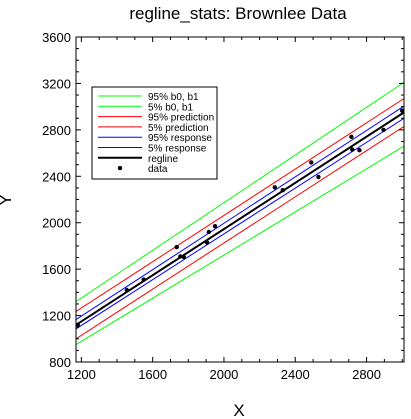 The image size is (411, 419). What do you see at coordinates (7, 199) in the screenshot?
I see `y-axis-label: Y` at bounding box center [7, 199].